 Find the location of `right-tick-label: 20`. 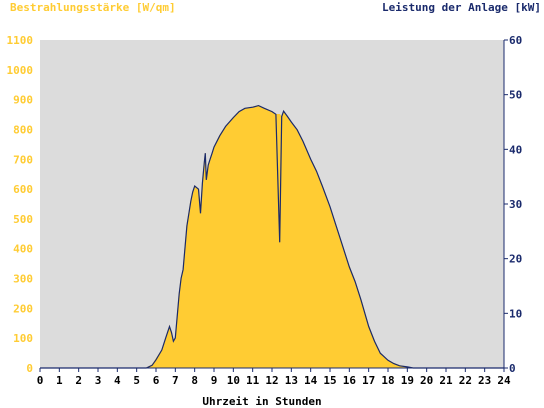

right-tick-label: 20 is located at coordinates (515, 259).